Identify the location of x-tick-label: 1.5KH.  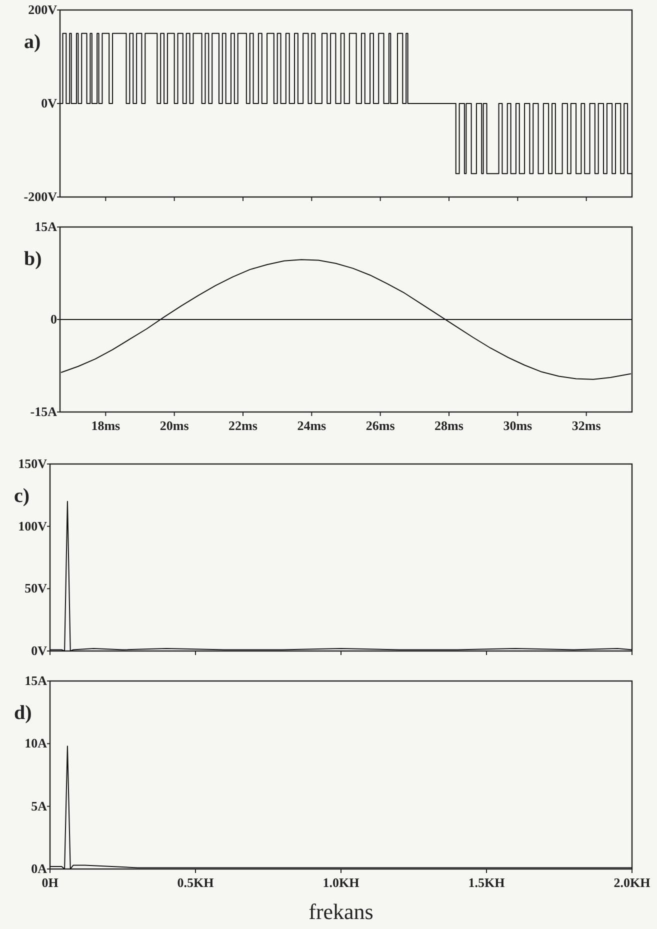
(486, 882).